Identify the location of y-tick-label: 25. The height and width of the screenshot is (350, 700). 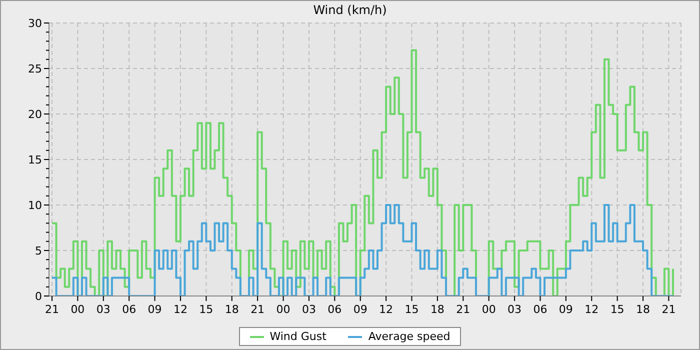
(35, 69).